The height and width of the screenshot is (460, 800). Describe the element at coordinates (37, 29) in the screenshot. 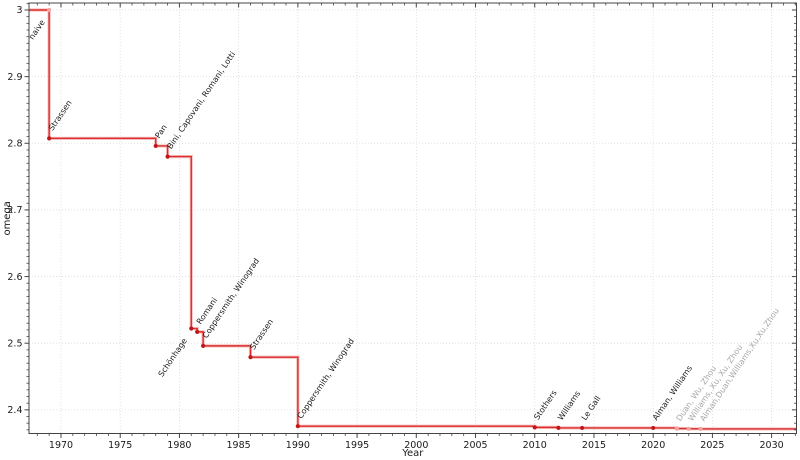

I see `point-label: naive` at that location.